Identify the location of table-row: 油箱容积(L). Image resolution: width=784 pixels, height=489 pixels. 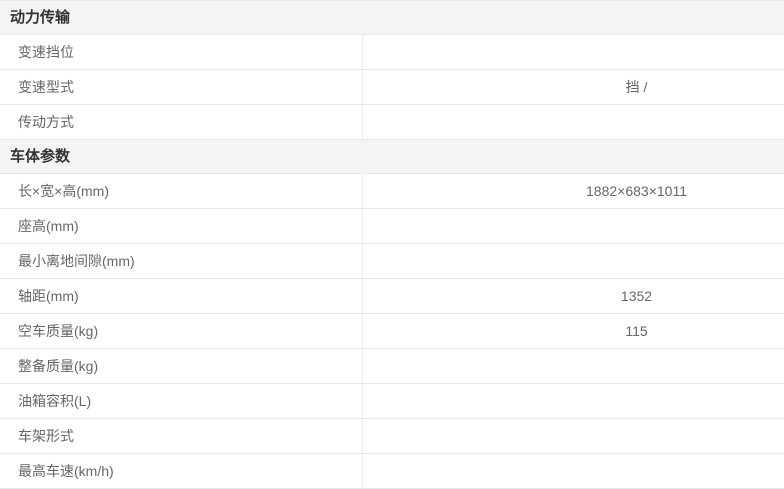
(392, 401).